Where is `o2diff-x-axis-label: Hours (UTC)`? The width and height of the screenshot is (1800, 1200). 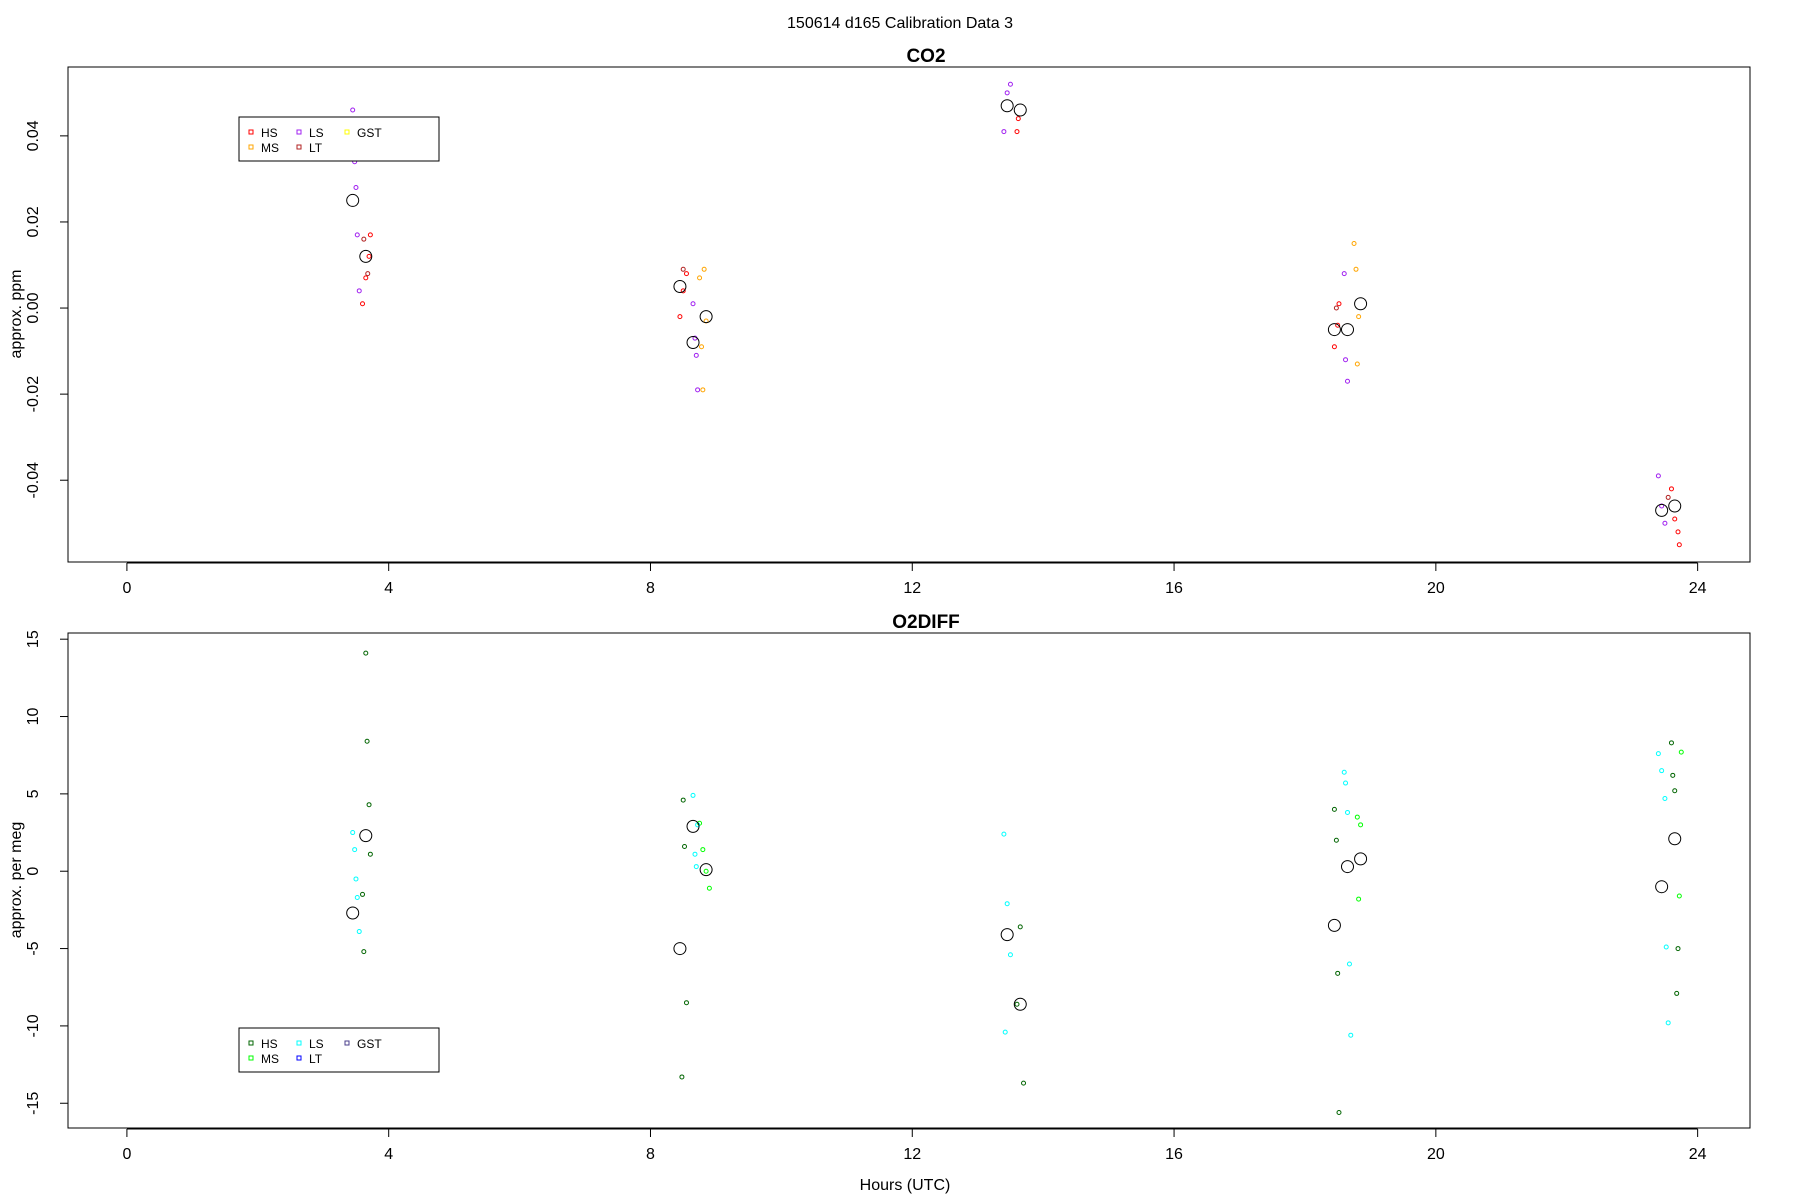 o2diff-x-axis-label: Hours (UTC) is located at coordinates (905, 1185).